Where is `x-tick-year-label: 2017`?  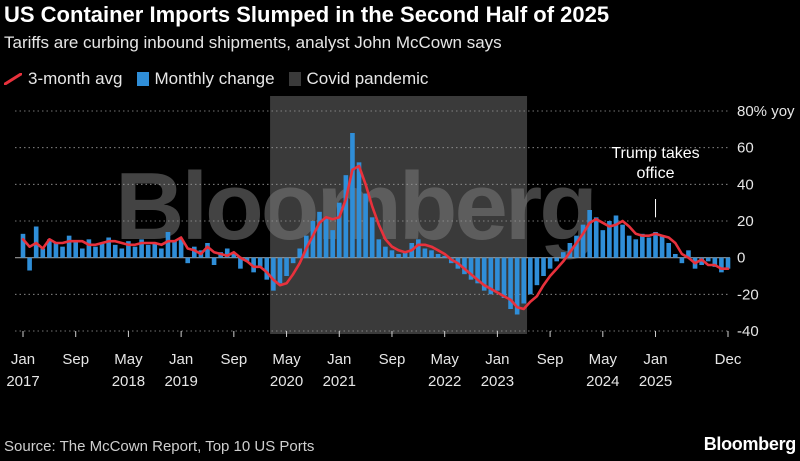
x-tick-year-label: 2017 is located at coordinates (22, 381).